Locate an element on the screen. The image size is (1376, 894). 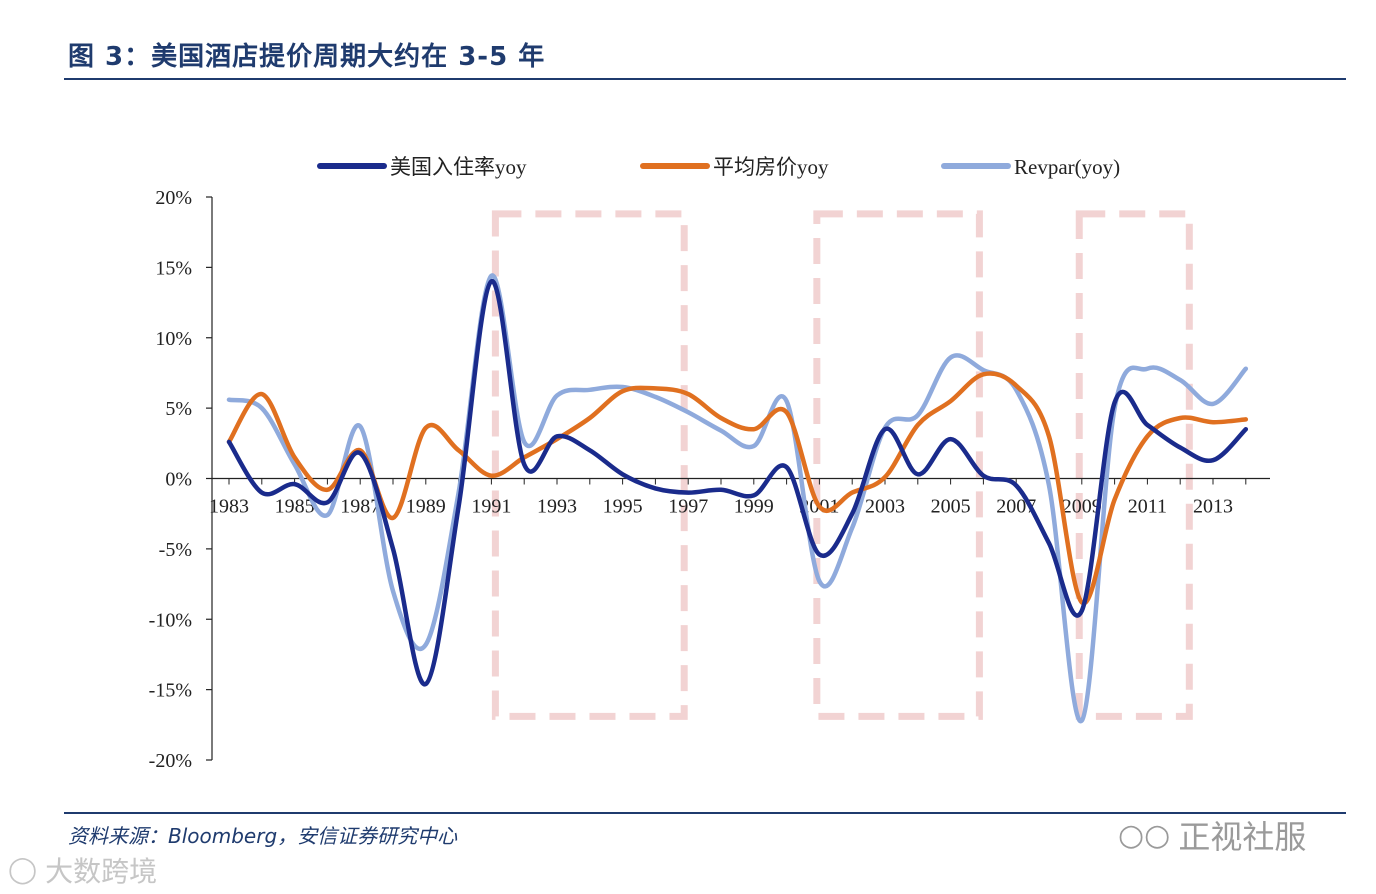
y-tick-label: -5% is located at coordinates (175, 550).